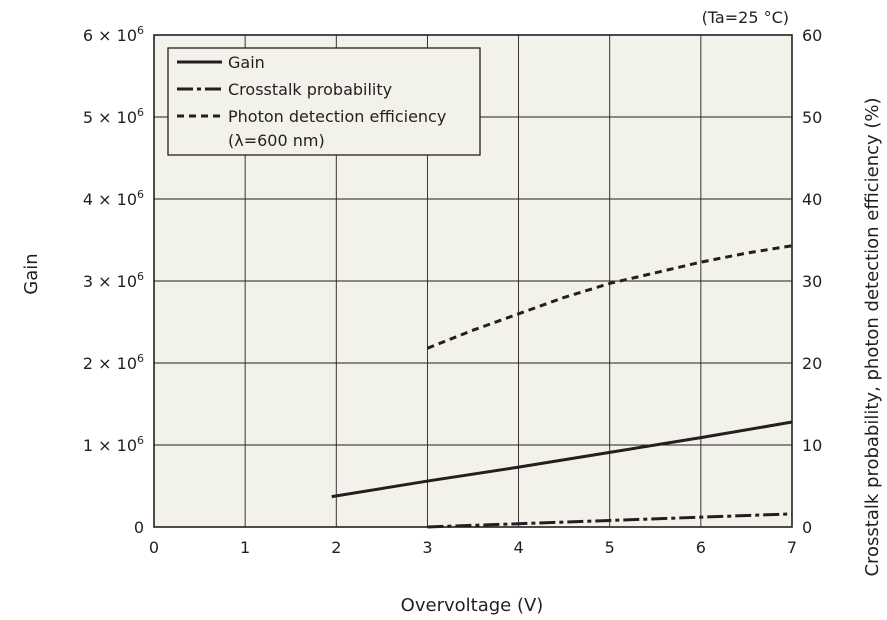 The height and width of the screenshot is (620, 887). I want to click on y-right-tick-label: 30, so click(812, 281).